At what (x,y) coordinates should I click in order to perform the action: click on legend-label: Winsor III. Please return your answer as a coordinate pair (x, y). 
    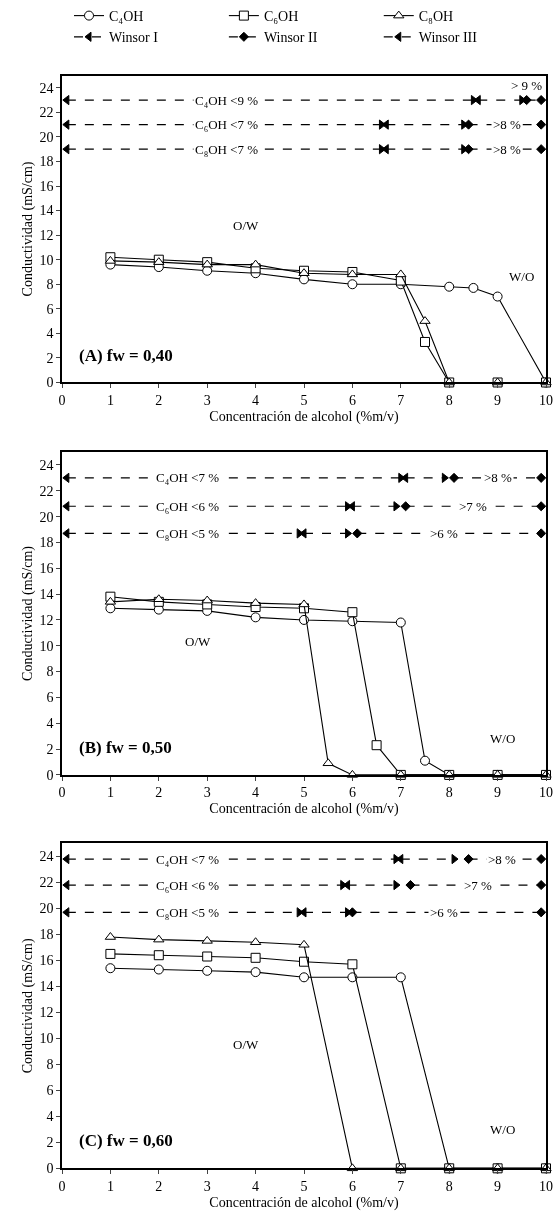
    Looking at the image, I should click on (448, 38).